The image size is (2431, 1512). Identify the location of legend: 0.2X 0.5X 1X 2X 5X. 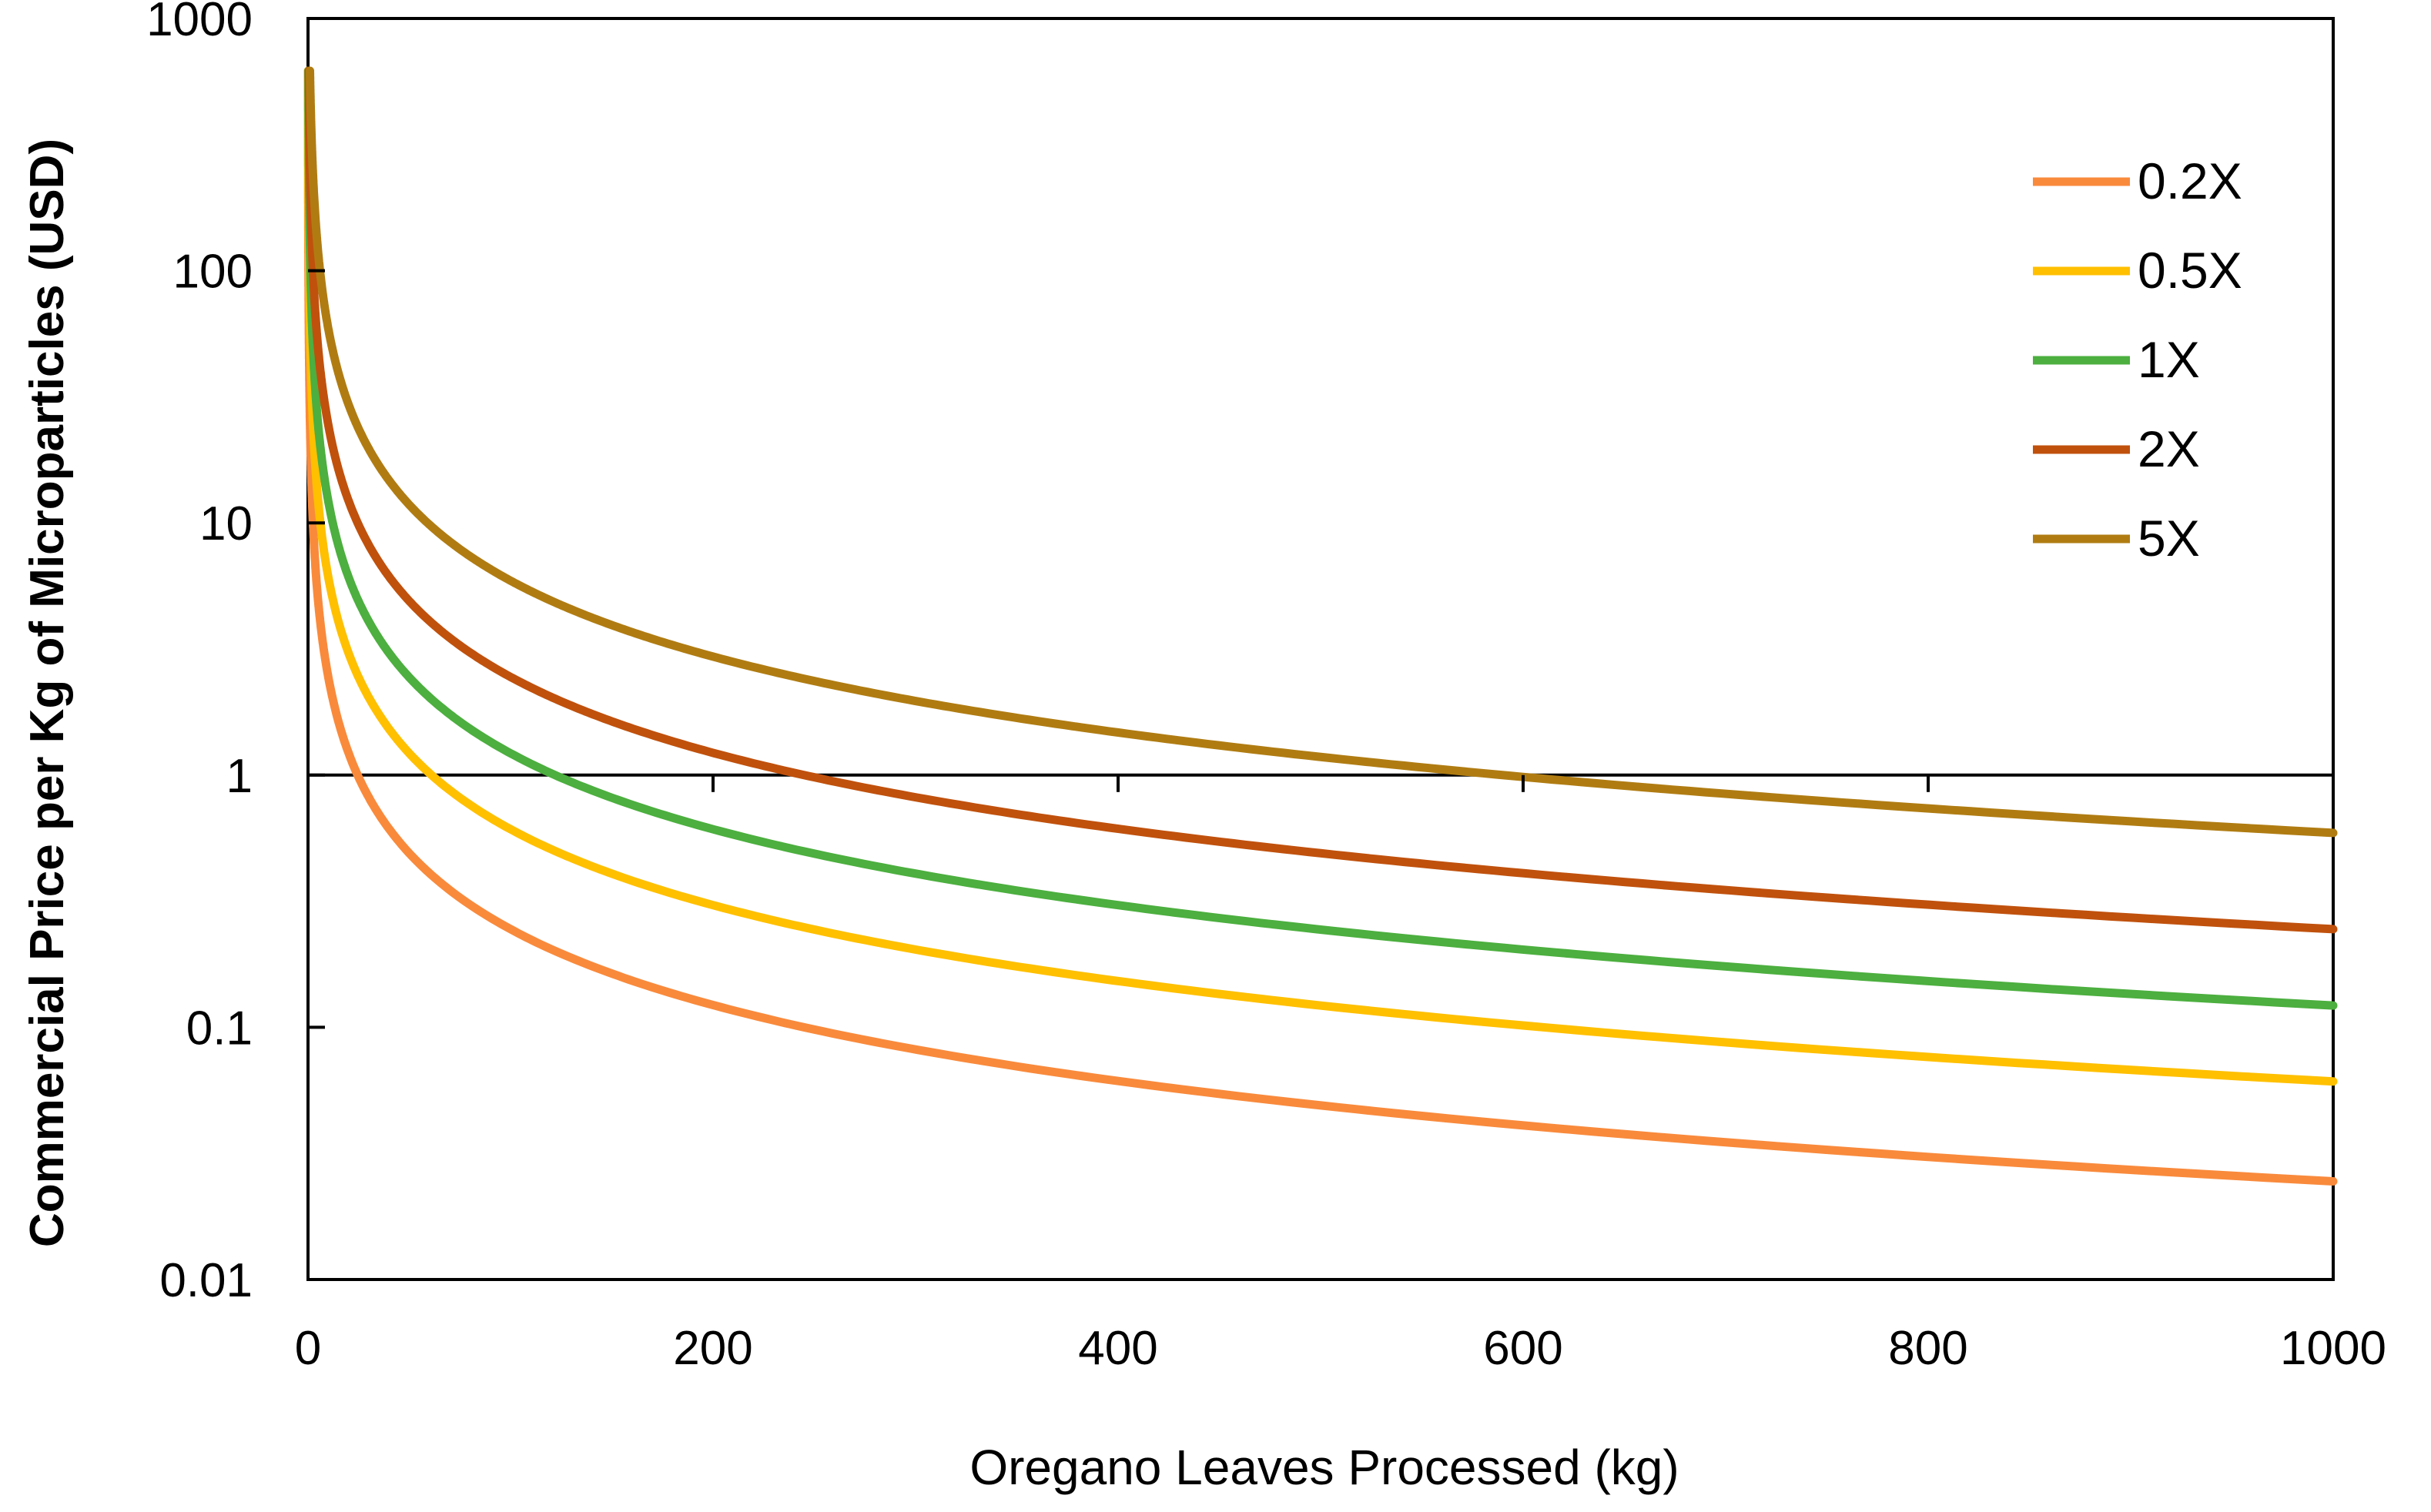
(2137, 359).